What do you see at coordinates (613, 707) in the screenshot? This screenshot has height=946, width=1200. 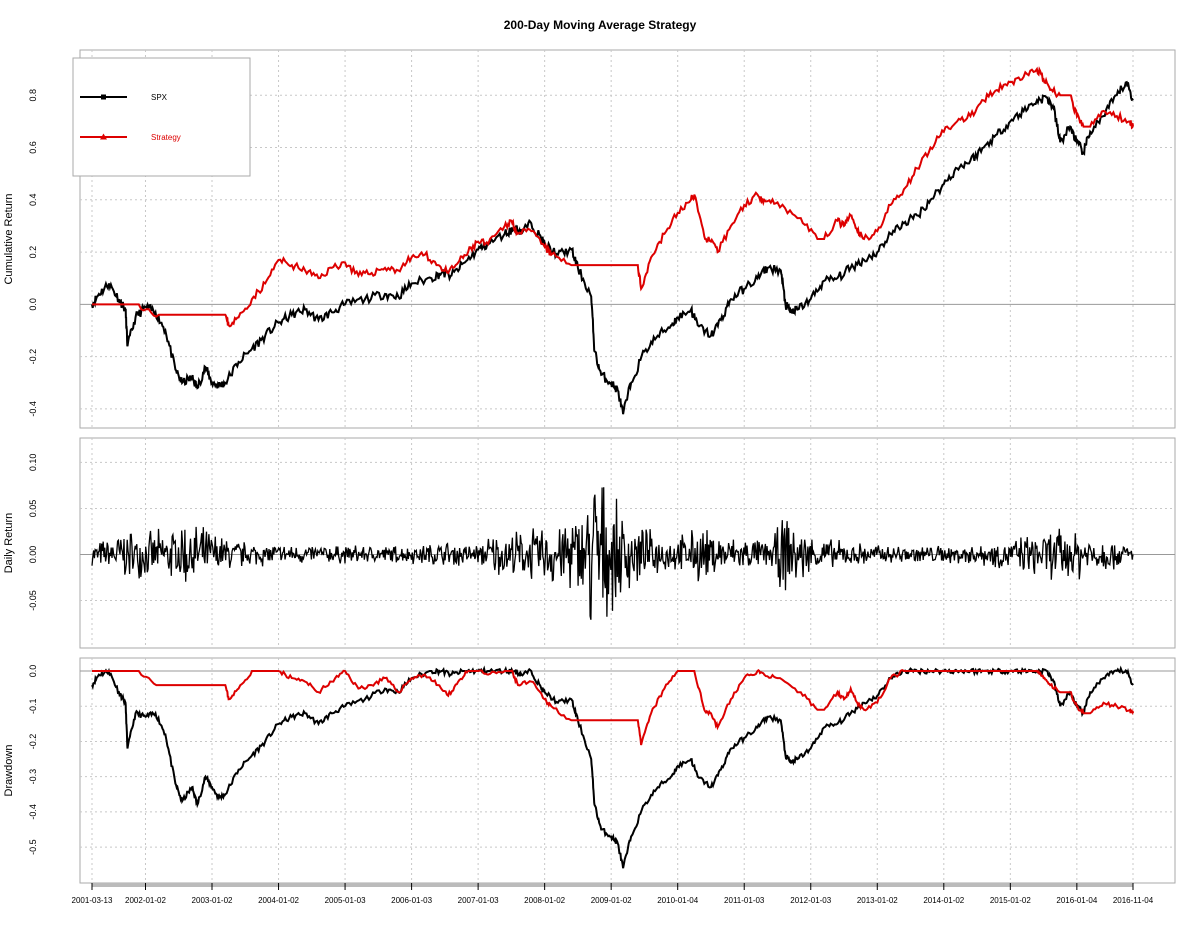 I see `series-line-Strategy` at bounding box center [613, 707].